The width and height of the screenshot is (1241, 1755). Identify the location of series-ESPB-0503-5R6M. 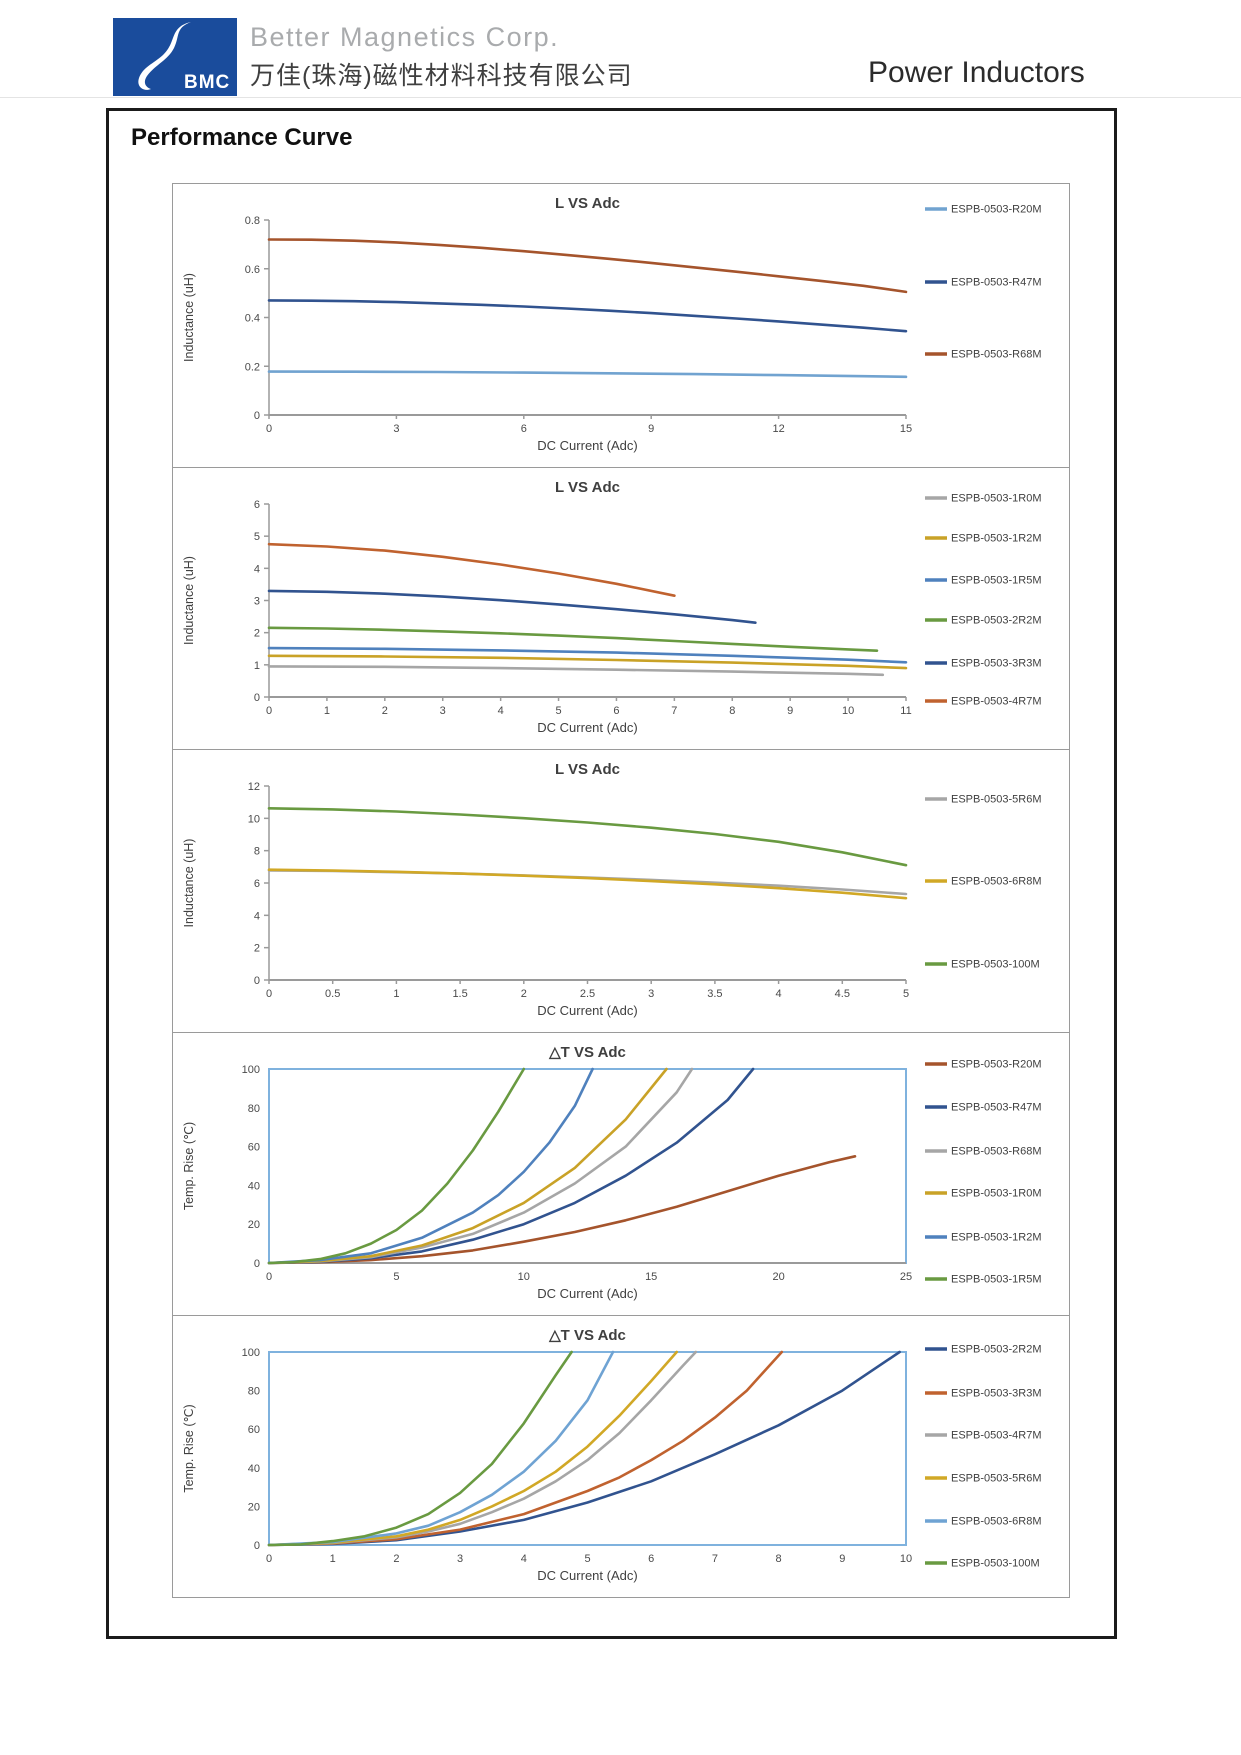
(473, 1448).